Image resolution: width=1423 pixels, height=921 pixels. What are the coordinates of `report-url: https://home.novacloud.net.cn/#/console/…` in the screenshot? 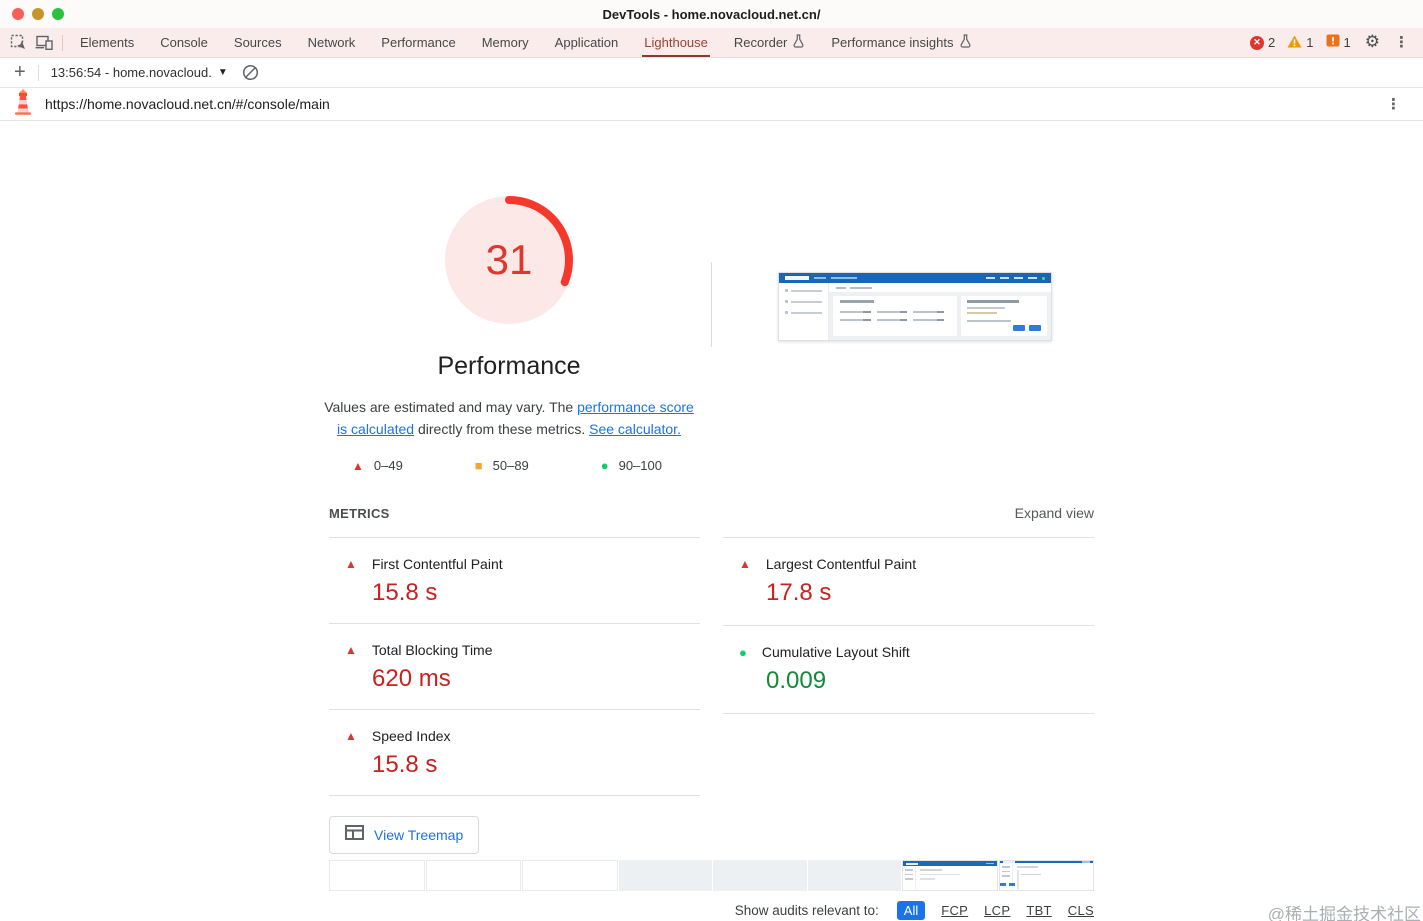 It's located at (187, 104).